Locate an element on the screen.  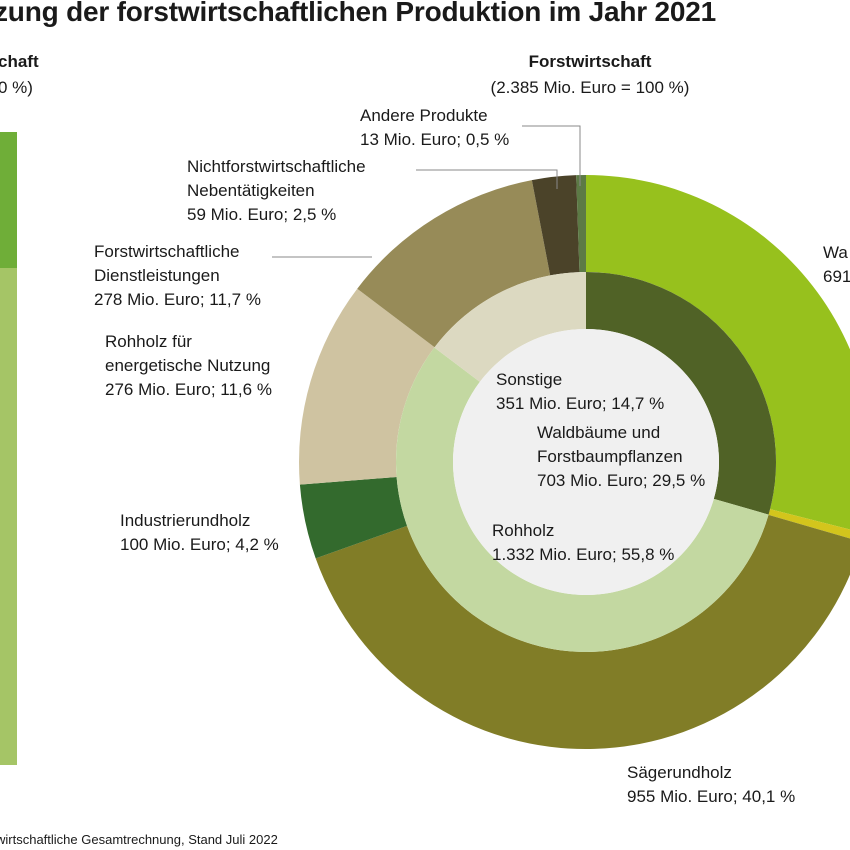
outer-slice-industrierundholz is located at coordinates (353, 518).